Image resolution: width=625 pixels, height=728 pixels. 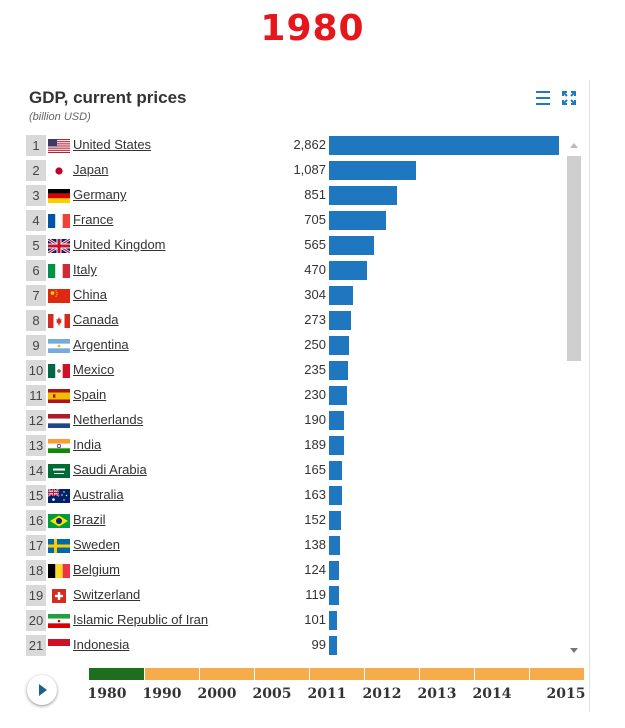 What do you see at coordinates (36, 520) in the screenshot?
I see `rank-label: 16` at bounding box center [36, 520].